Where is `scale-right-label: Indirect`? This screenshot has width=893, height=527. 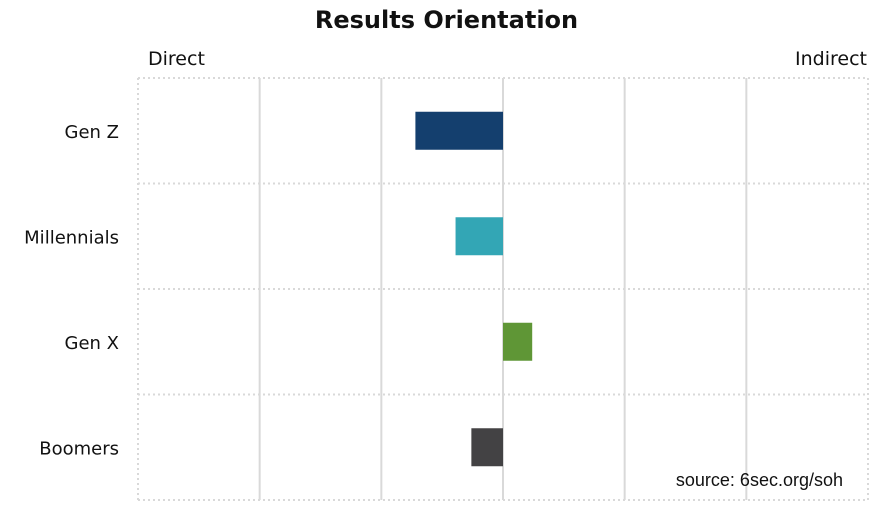 scale-right-label: Indirect is located at coordinates (831, 59).